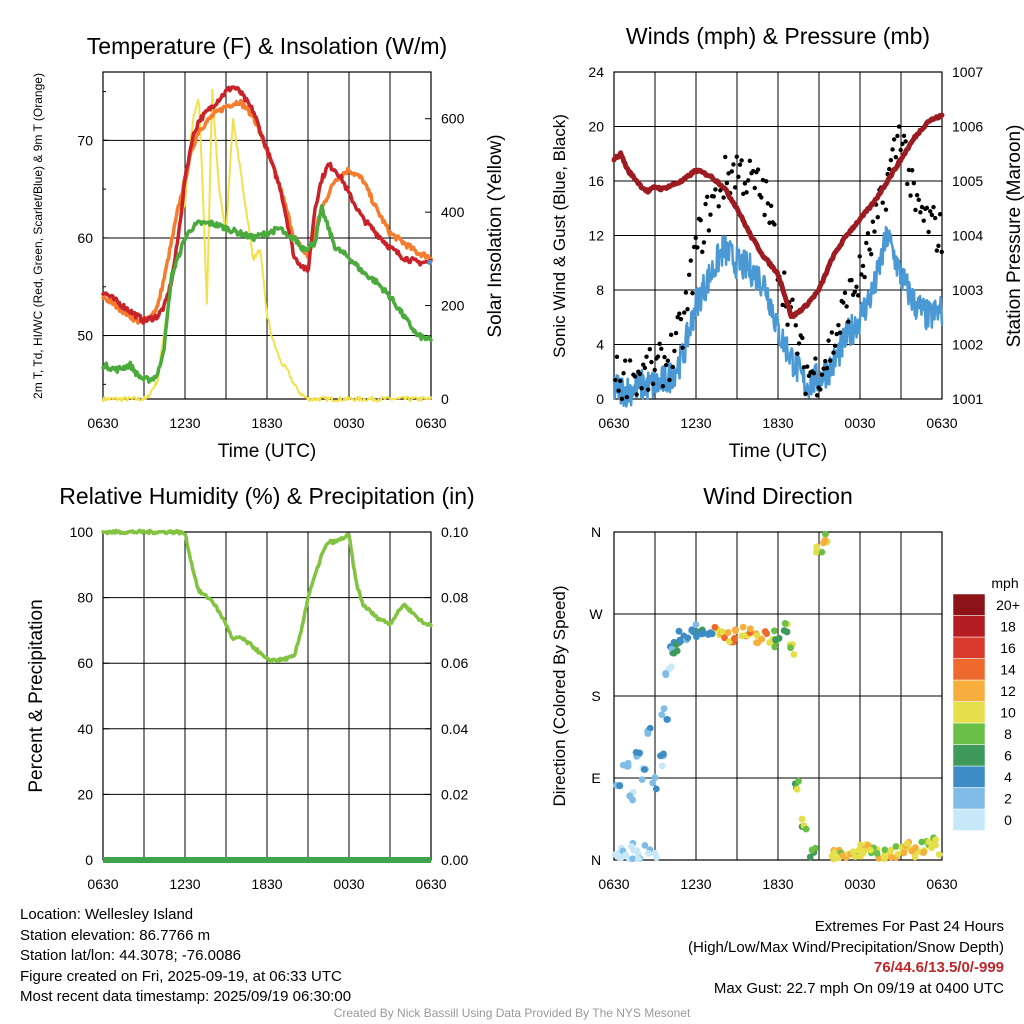 This screenshot has width=1024, height=1024. What do you see at coordinates (967, 72) in the screenshot?
I see `y-right-tick-label: 1007` at bounding box center [967, 72].